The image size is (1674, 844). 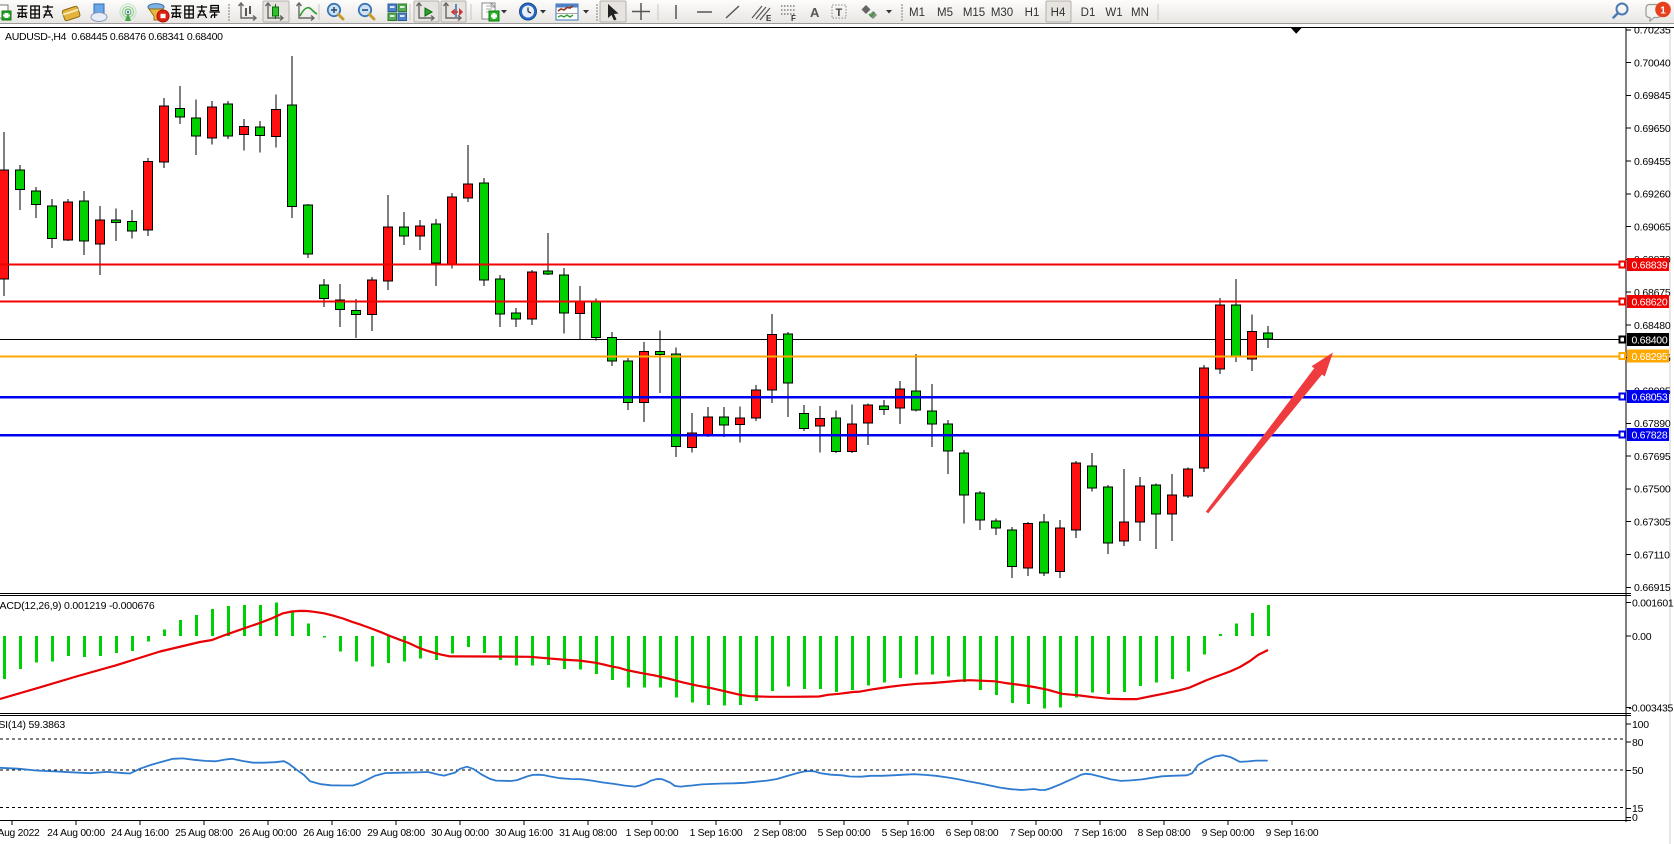 I want to click on svg-text: 100, so click(x=1640, y=725).